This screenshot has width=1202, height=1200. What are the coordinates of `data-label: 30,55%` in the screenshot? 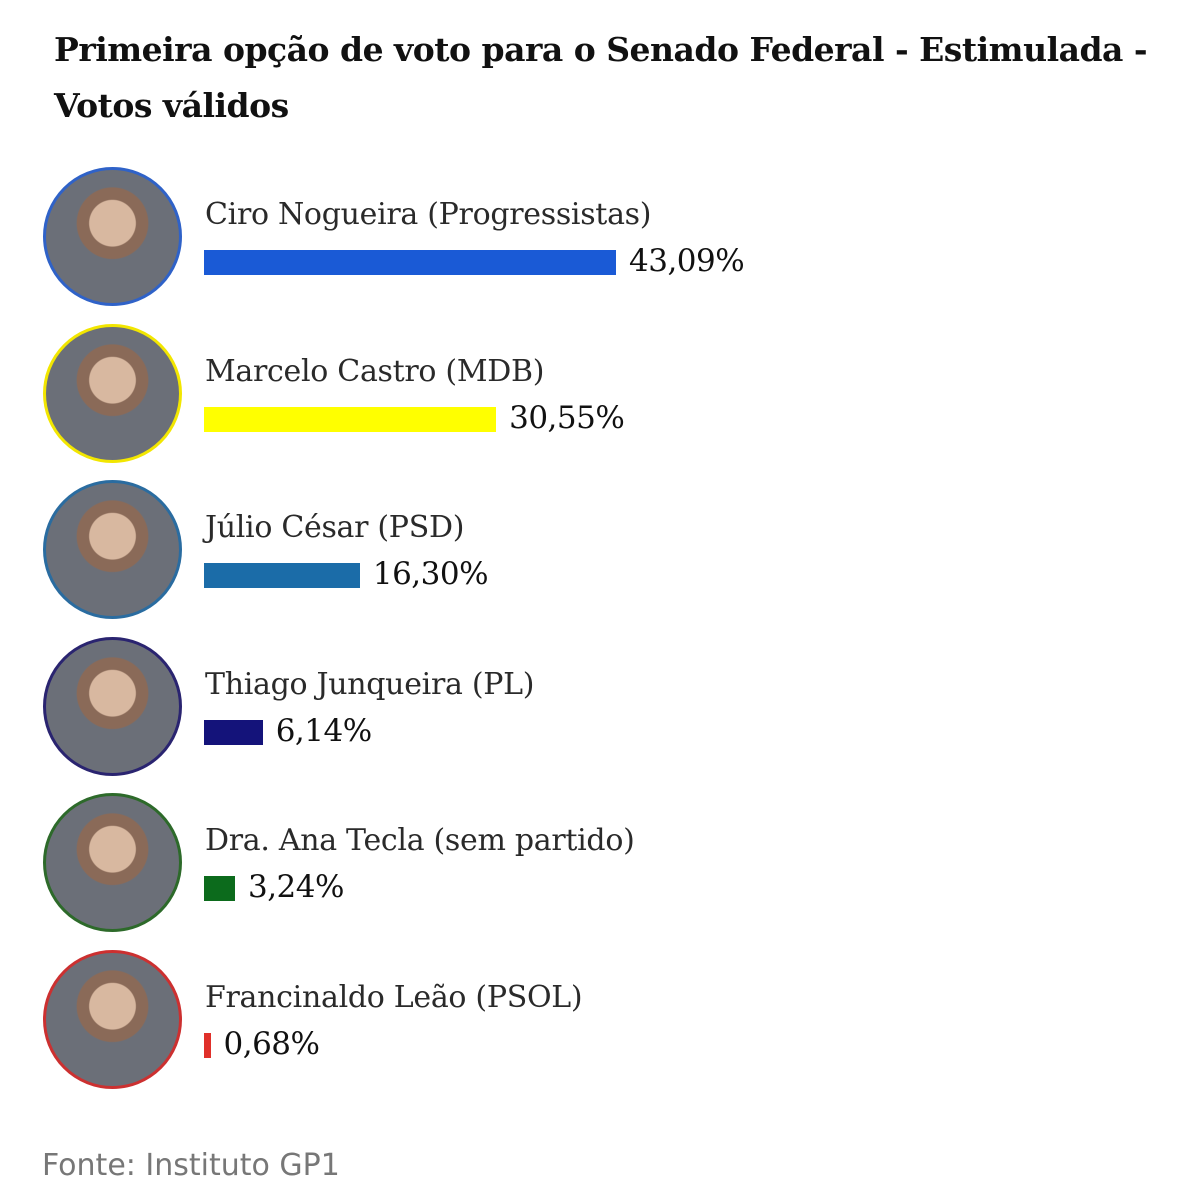 It's located at (567, 417).